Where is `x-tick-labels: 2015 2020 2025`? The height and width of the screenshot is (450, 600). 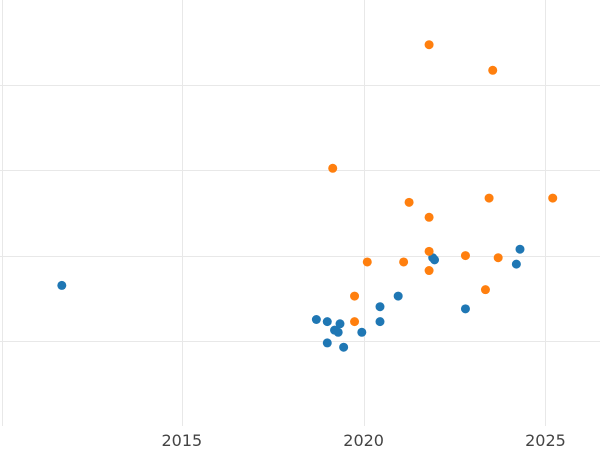
x-tick-labels: 2015 2020 2025 is located at coordinates (363, 440).